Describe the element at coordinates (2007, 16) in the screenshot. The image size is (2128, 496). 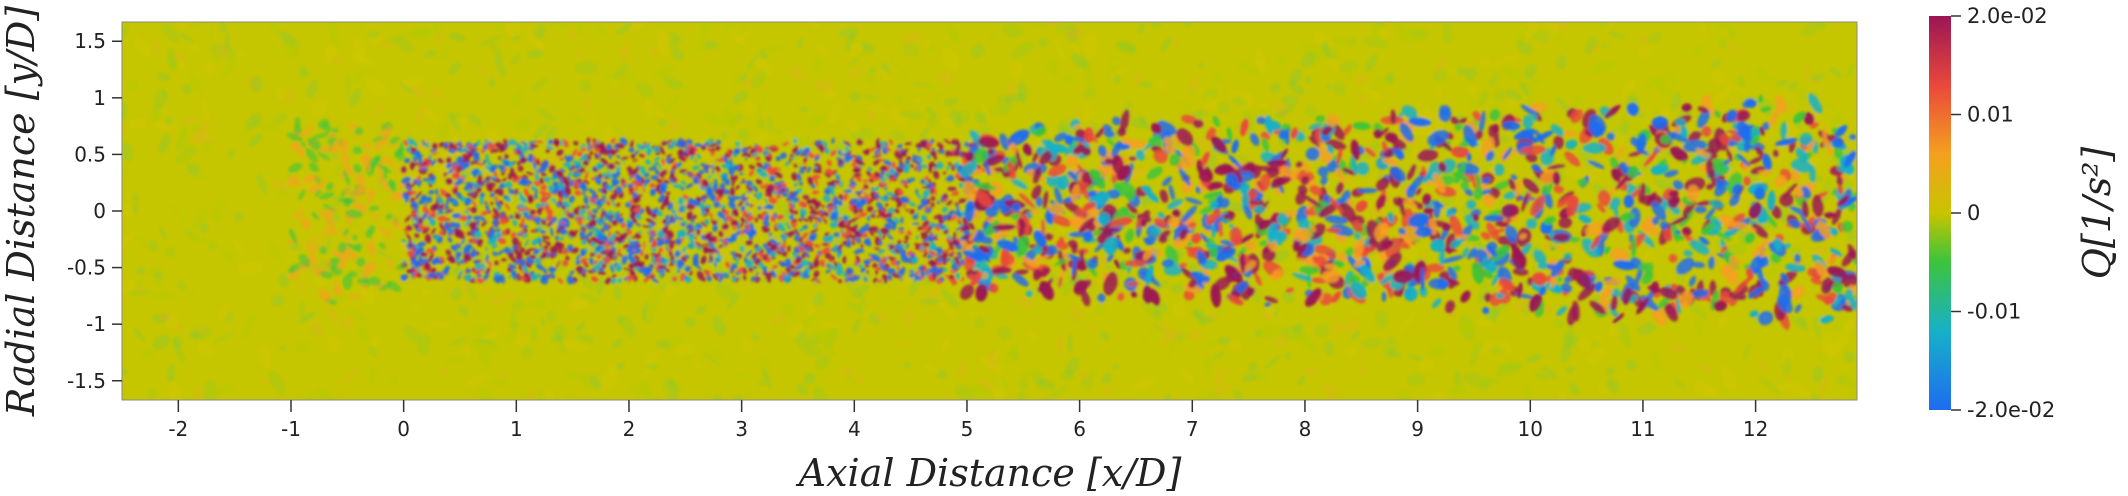
I see `colorbar-tick-label: 2.0e-02` at that location.